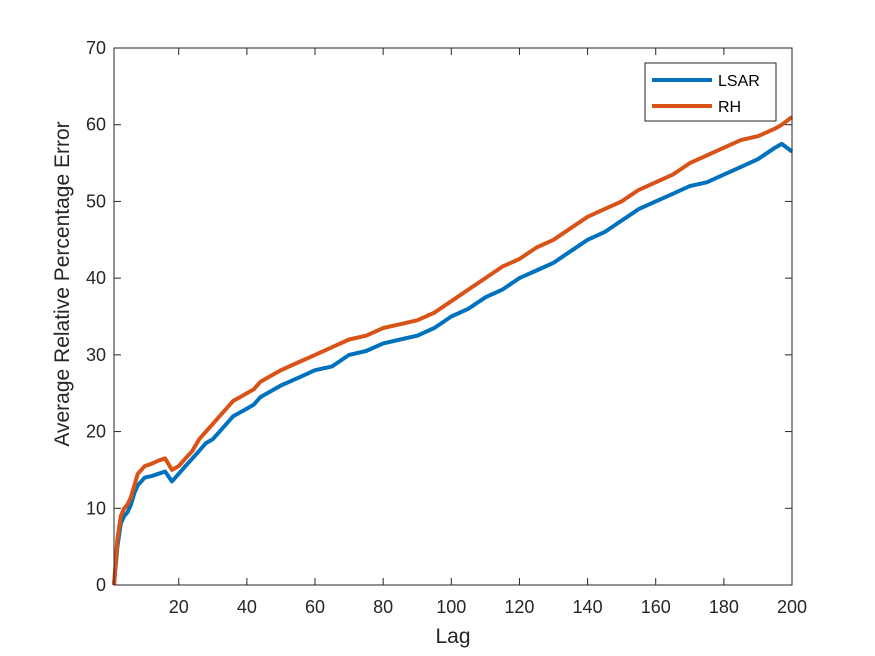 This screenshot has width=875, height=656. What do you see at coordinates (724, 607) in the screenshot?
I see `x-tick-label: 180` at bounding box center [724, 607].